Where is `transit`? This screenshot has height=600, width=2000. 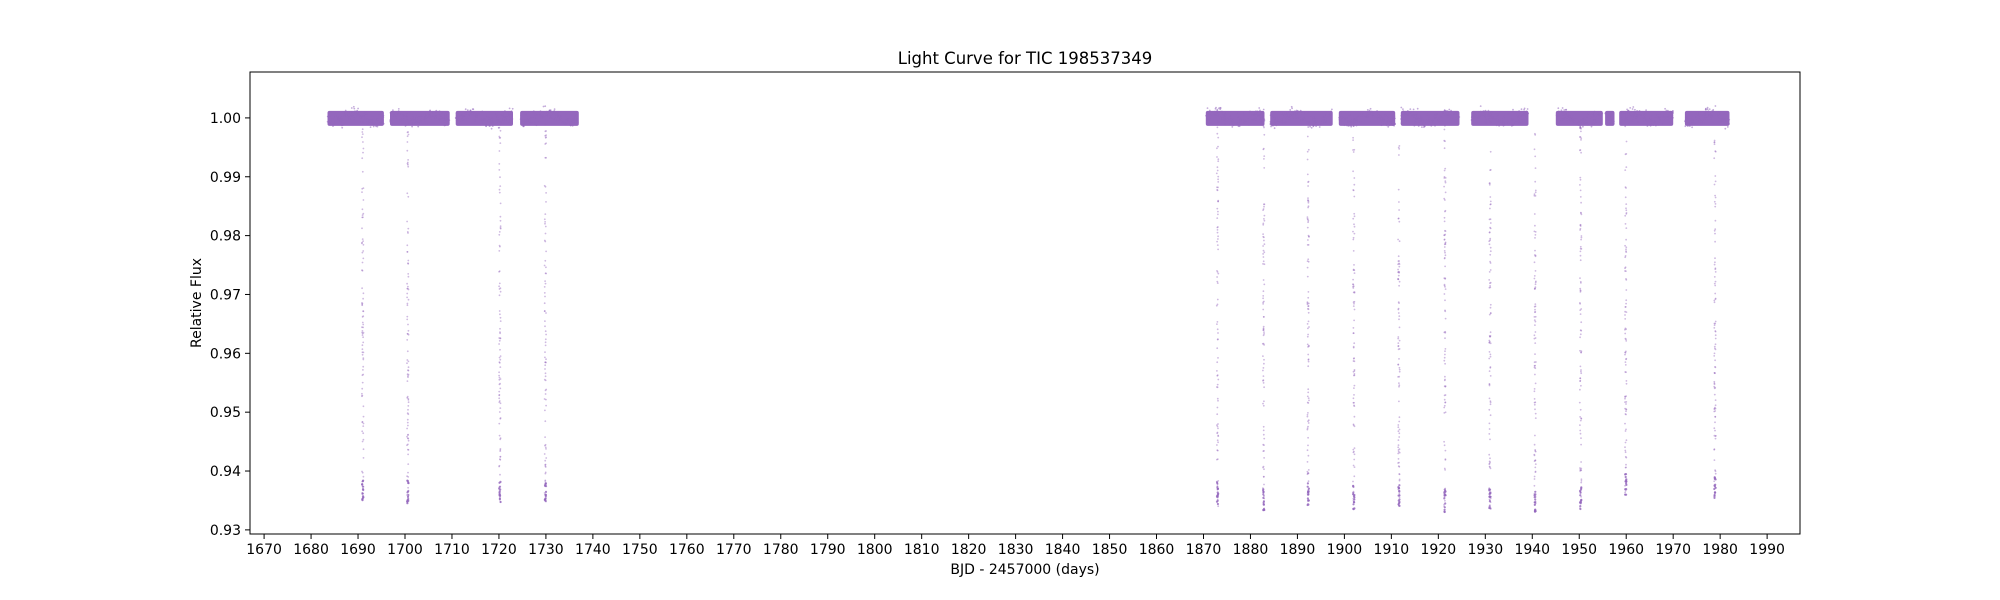 transit is located at coordinates (545, 313).